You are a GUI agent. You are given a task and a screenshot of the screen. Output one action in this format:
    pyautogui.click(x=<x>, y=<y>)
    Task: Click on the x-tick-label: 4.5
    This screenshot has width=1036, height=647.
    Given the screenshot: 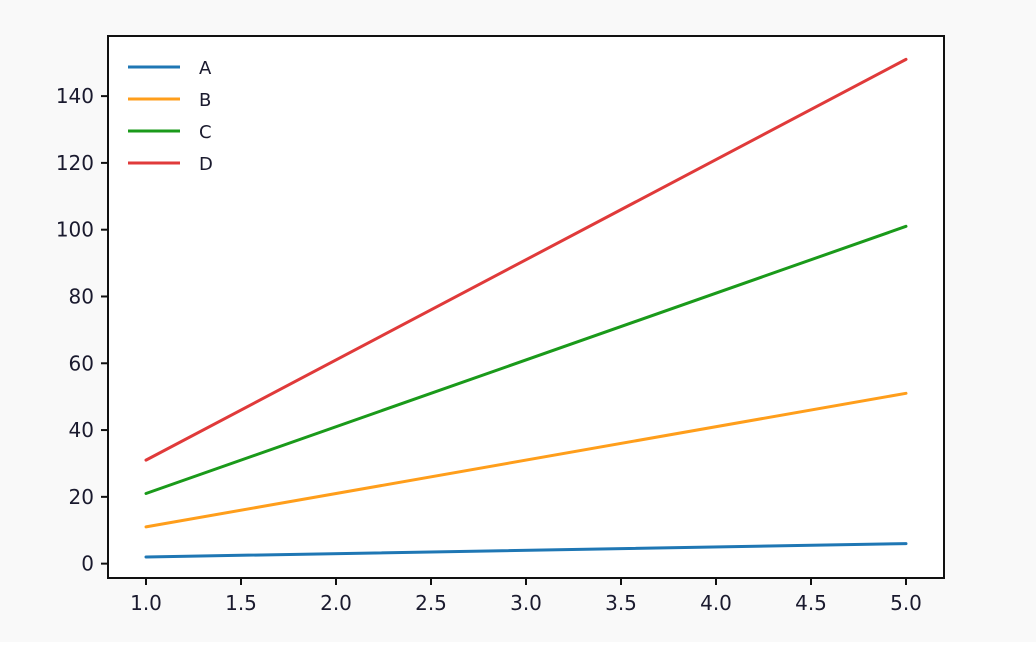 What is the action you would take?
    pyautogui.click(x=811, y=603)
    